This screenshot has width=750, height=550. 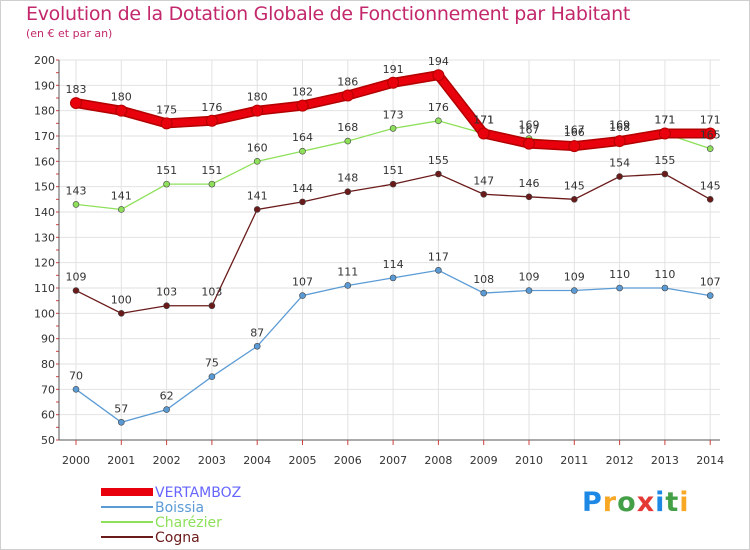 I want to click on logo-letter: t, so click(x=672, y=502).